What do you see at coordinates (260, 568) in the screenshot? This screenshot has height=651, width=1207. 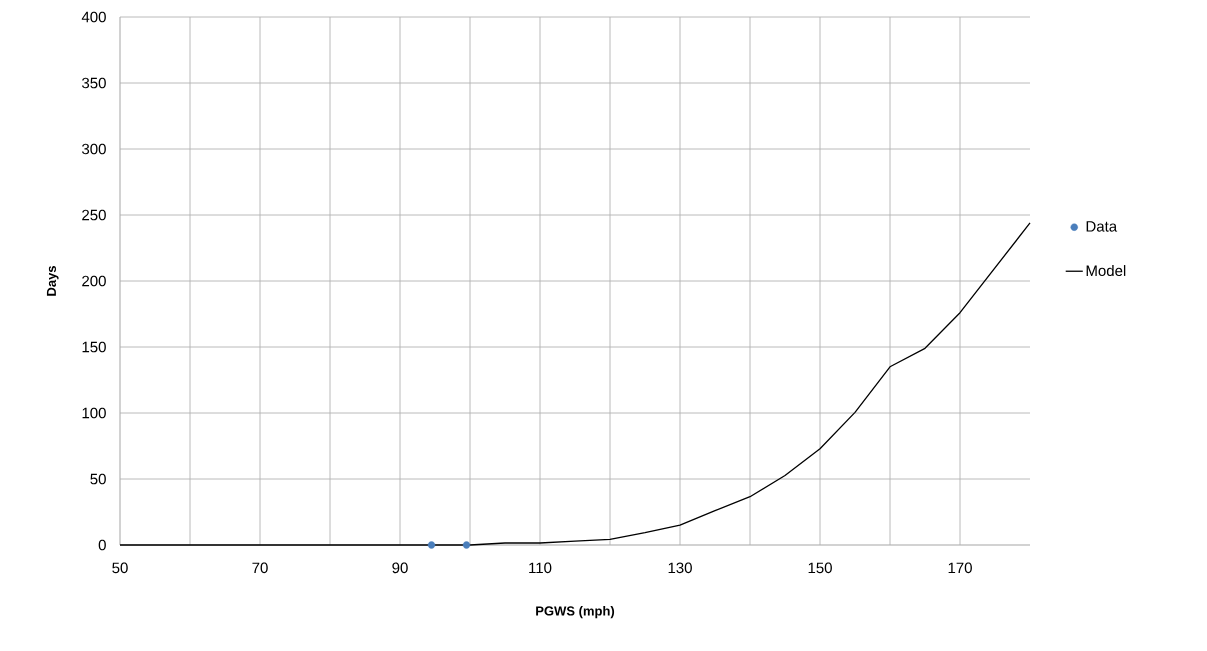 I see `x-tick-label: 70` at bounding box center [260, 568].